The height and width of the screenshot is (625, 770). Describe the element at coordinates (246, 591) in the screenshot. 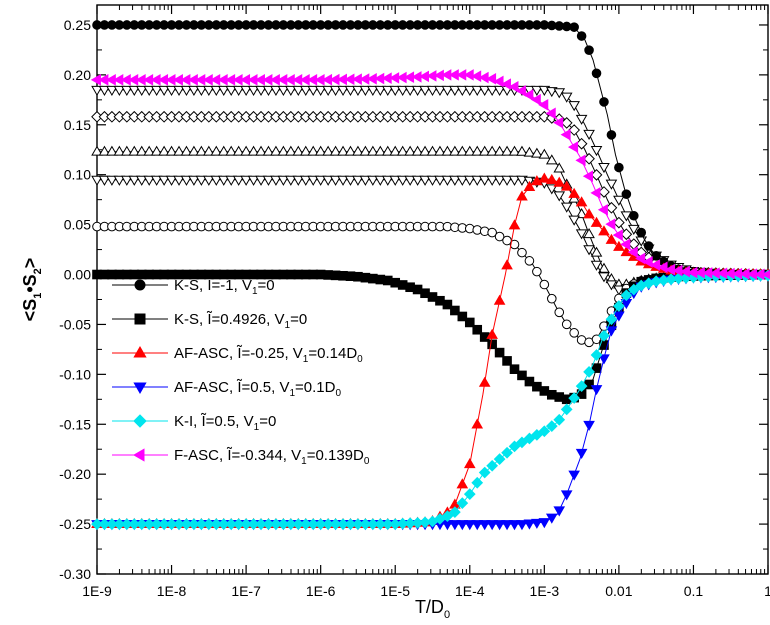

I see `x-tick-label: 1E-7` at that location.